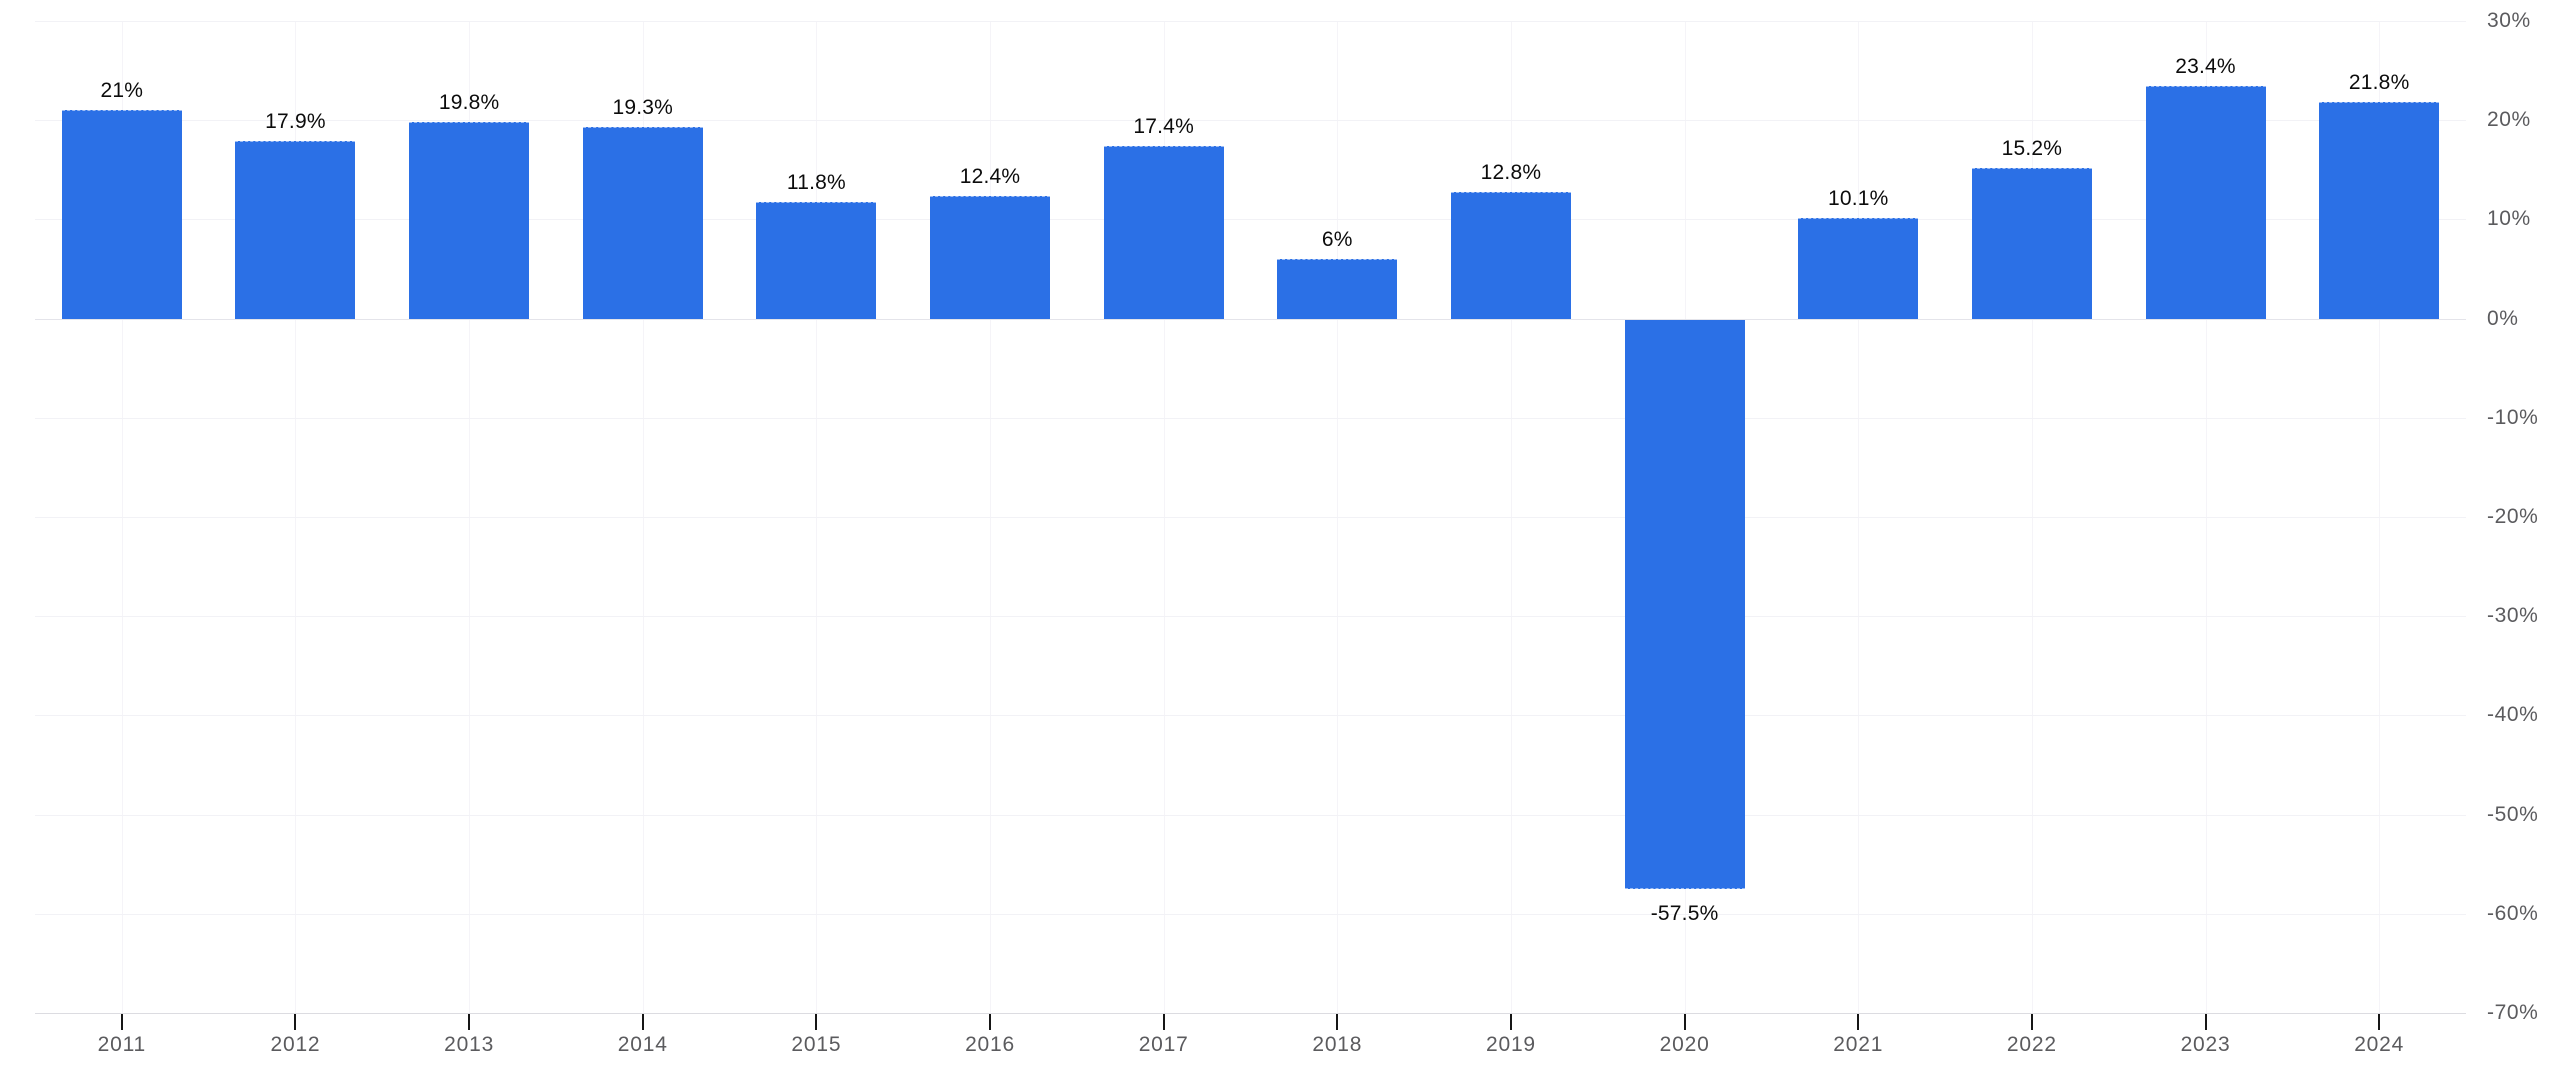  What do you see at coordinates (1858, 199) in the screenshot?
I see `bar-value-label-2021: 10.1%` at bounding box center [1858, 199].